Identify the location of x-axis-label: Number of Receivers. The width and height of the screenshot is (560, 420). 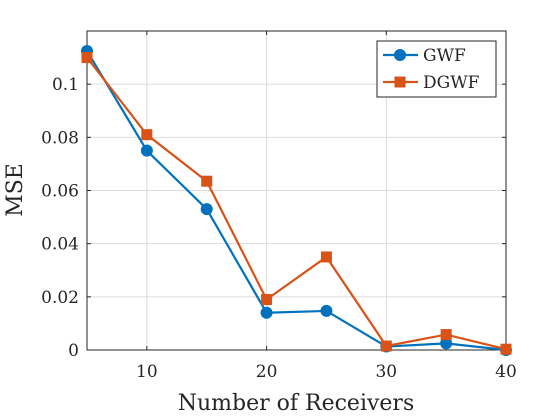
(296, 403).